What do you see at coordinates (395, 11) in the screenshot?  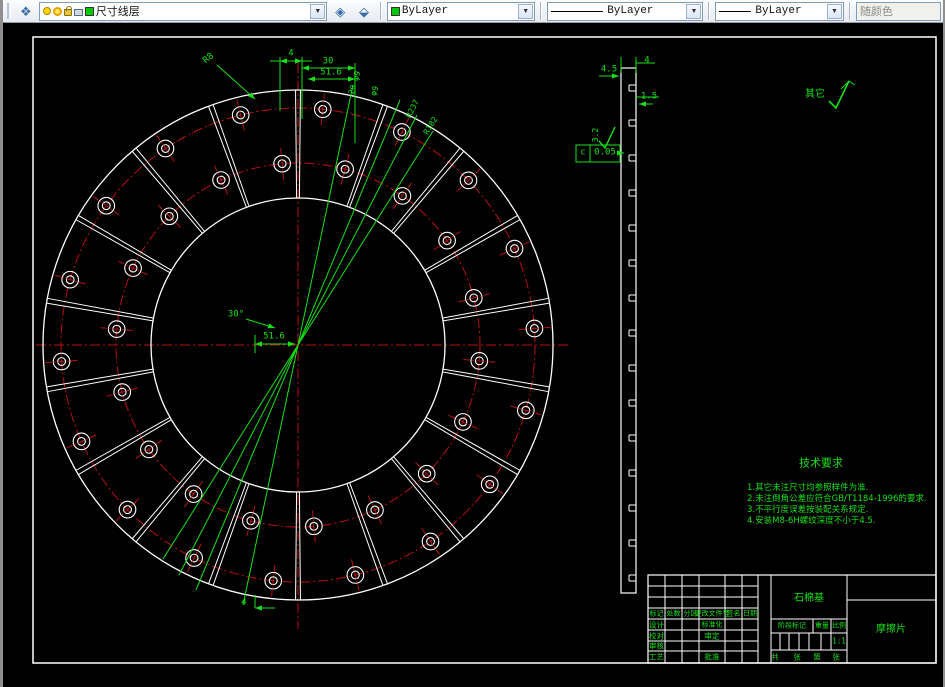 I see `color-bylayer-swatch` at bounding box center [395, 11].